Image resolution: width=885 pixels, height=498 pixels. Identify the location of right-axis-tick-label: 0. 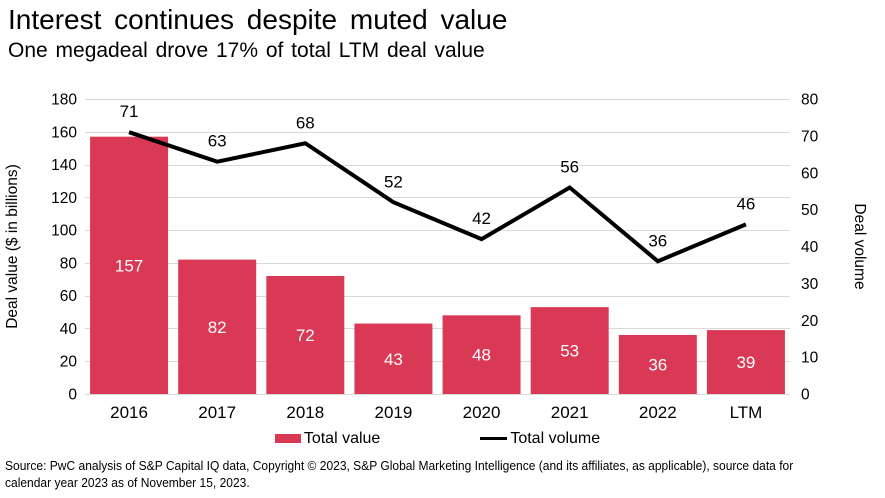
(805, 395).